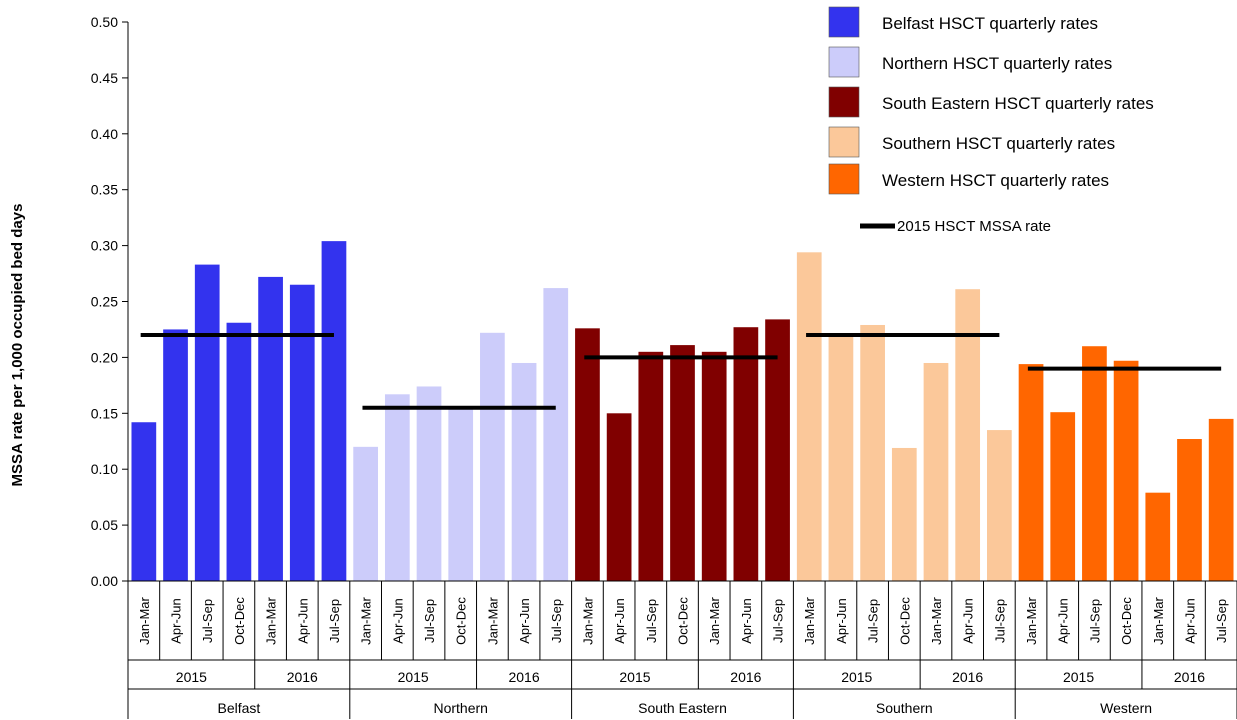 This screenshot has width=1237, height=720. Describe the element at coordinates (995, 180) in the screenshot. I see `legend-label: Western HSCT quarterly rates` at that location.